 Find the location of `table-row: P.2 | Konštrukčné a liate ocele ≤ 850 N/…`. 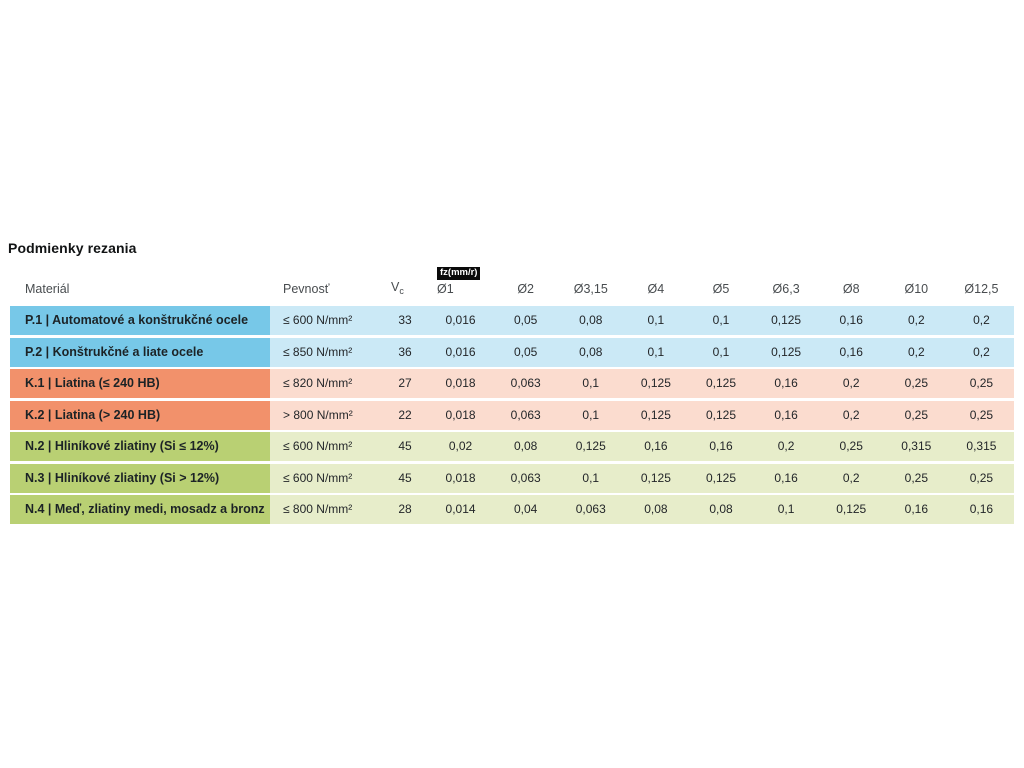

table-row: P.2 | Konštrukčné a liate ocele ≤ 850 N/… is located at coordinates (512, 352).